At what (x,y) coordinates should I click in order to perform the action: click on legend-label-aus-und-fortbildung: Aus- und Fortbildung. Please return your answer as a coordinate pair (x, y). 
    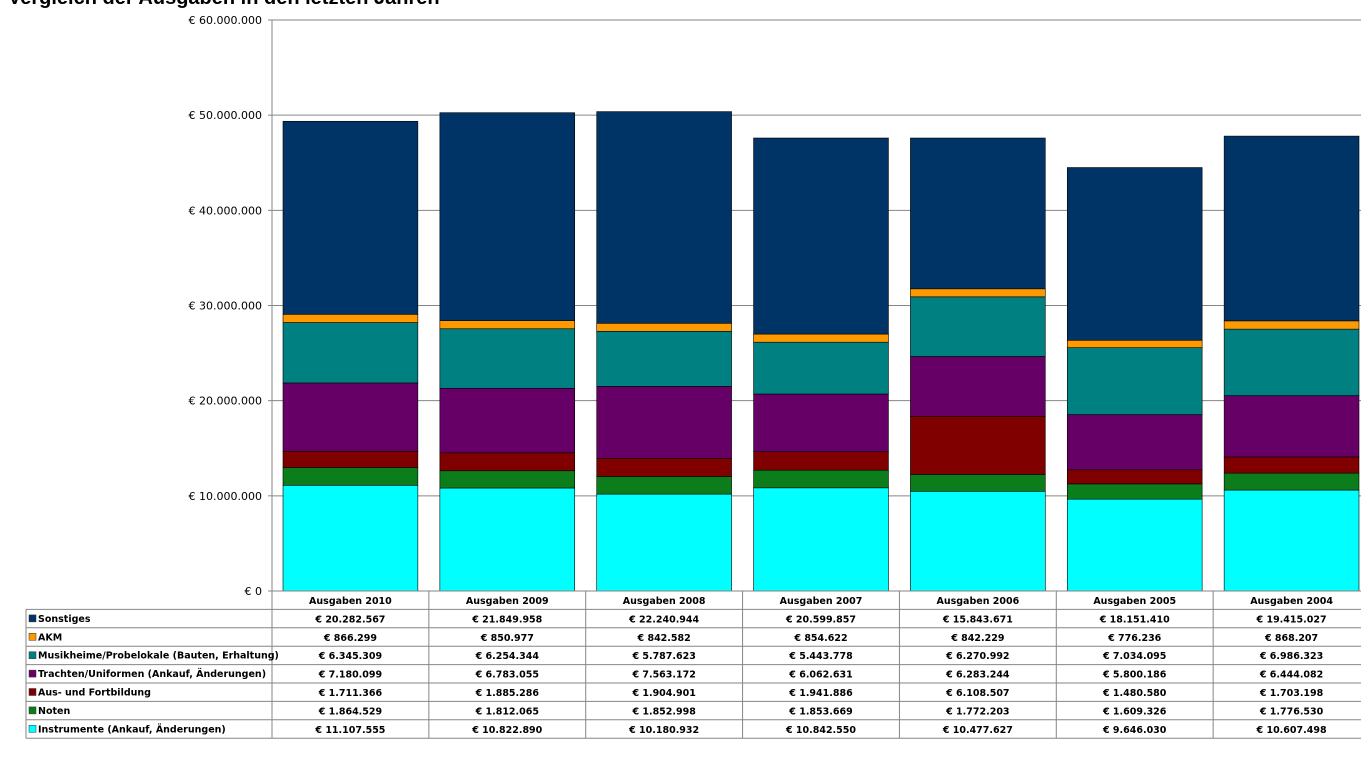
    Looking at the image, I should click on (94, 693).